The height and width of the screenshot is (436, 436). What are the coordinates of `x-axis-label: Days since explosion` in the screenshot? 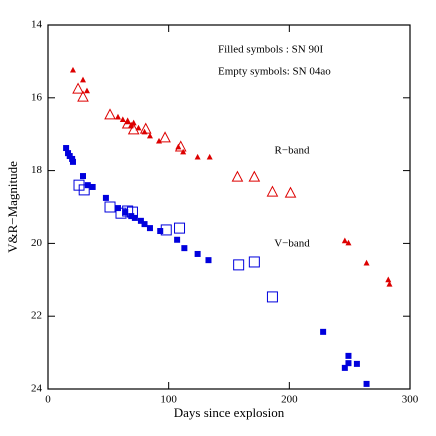 It's located at (229, 412).